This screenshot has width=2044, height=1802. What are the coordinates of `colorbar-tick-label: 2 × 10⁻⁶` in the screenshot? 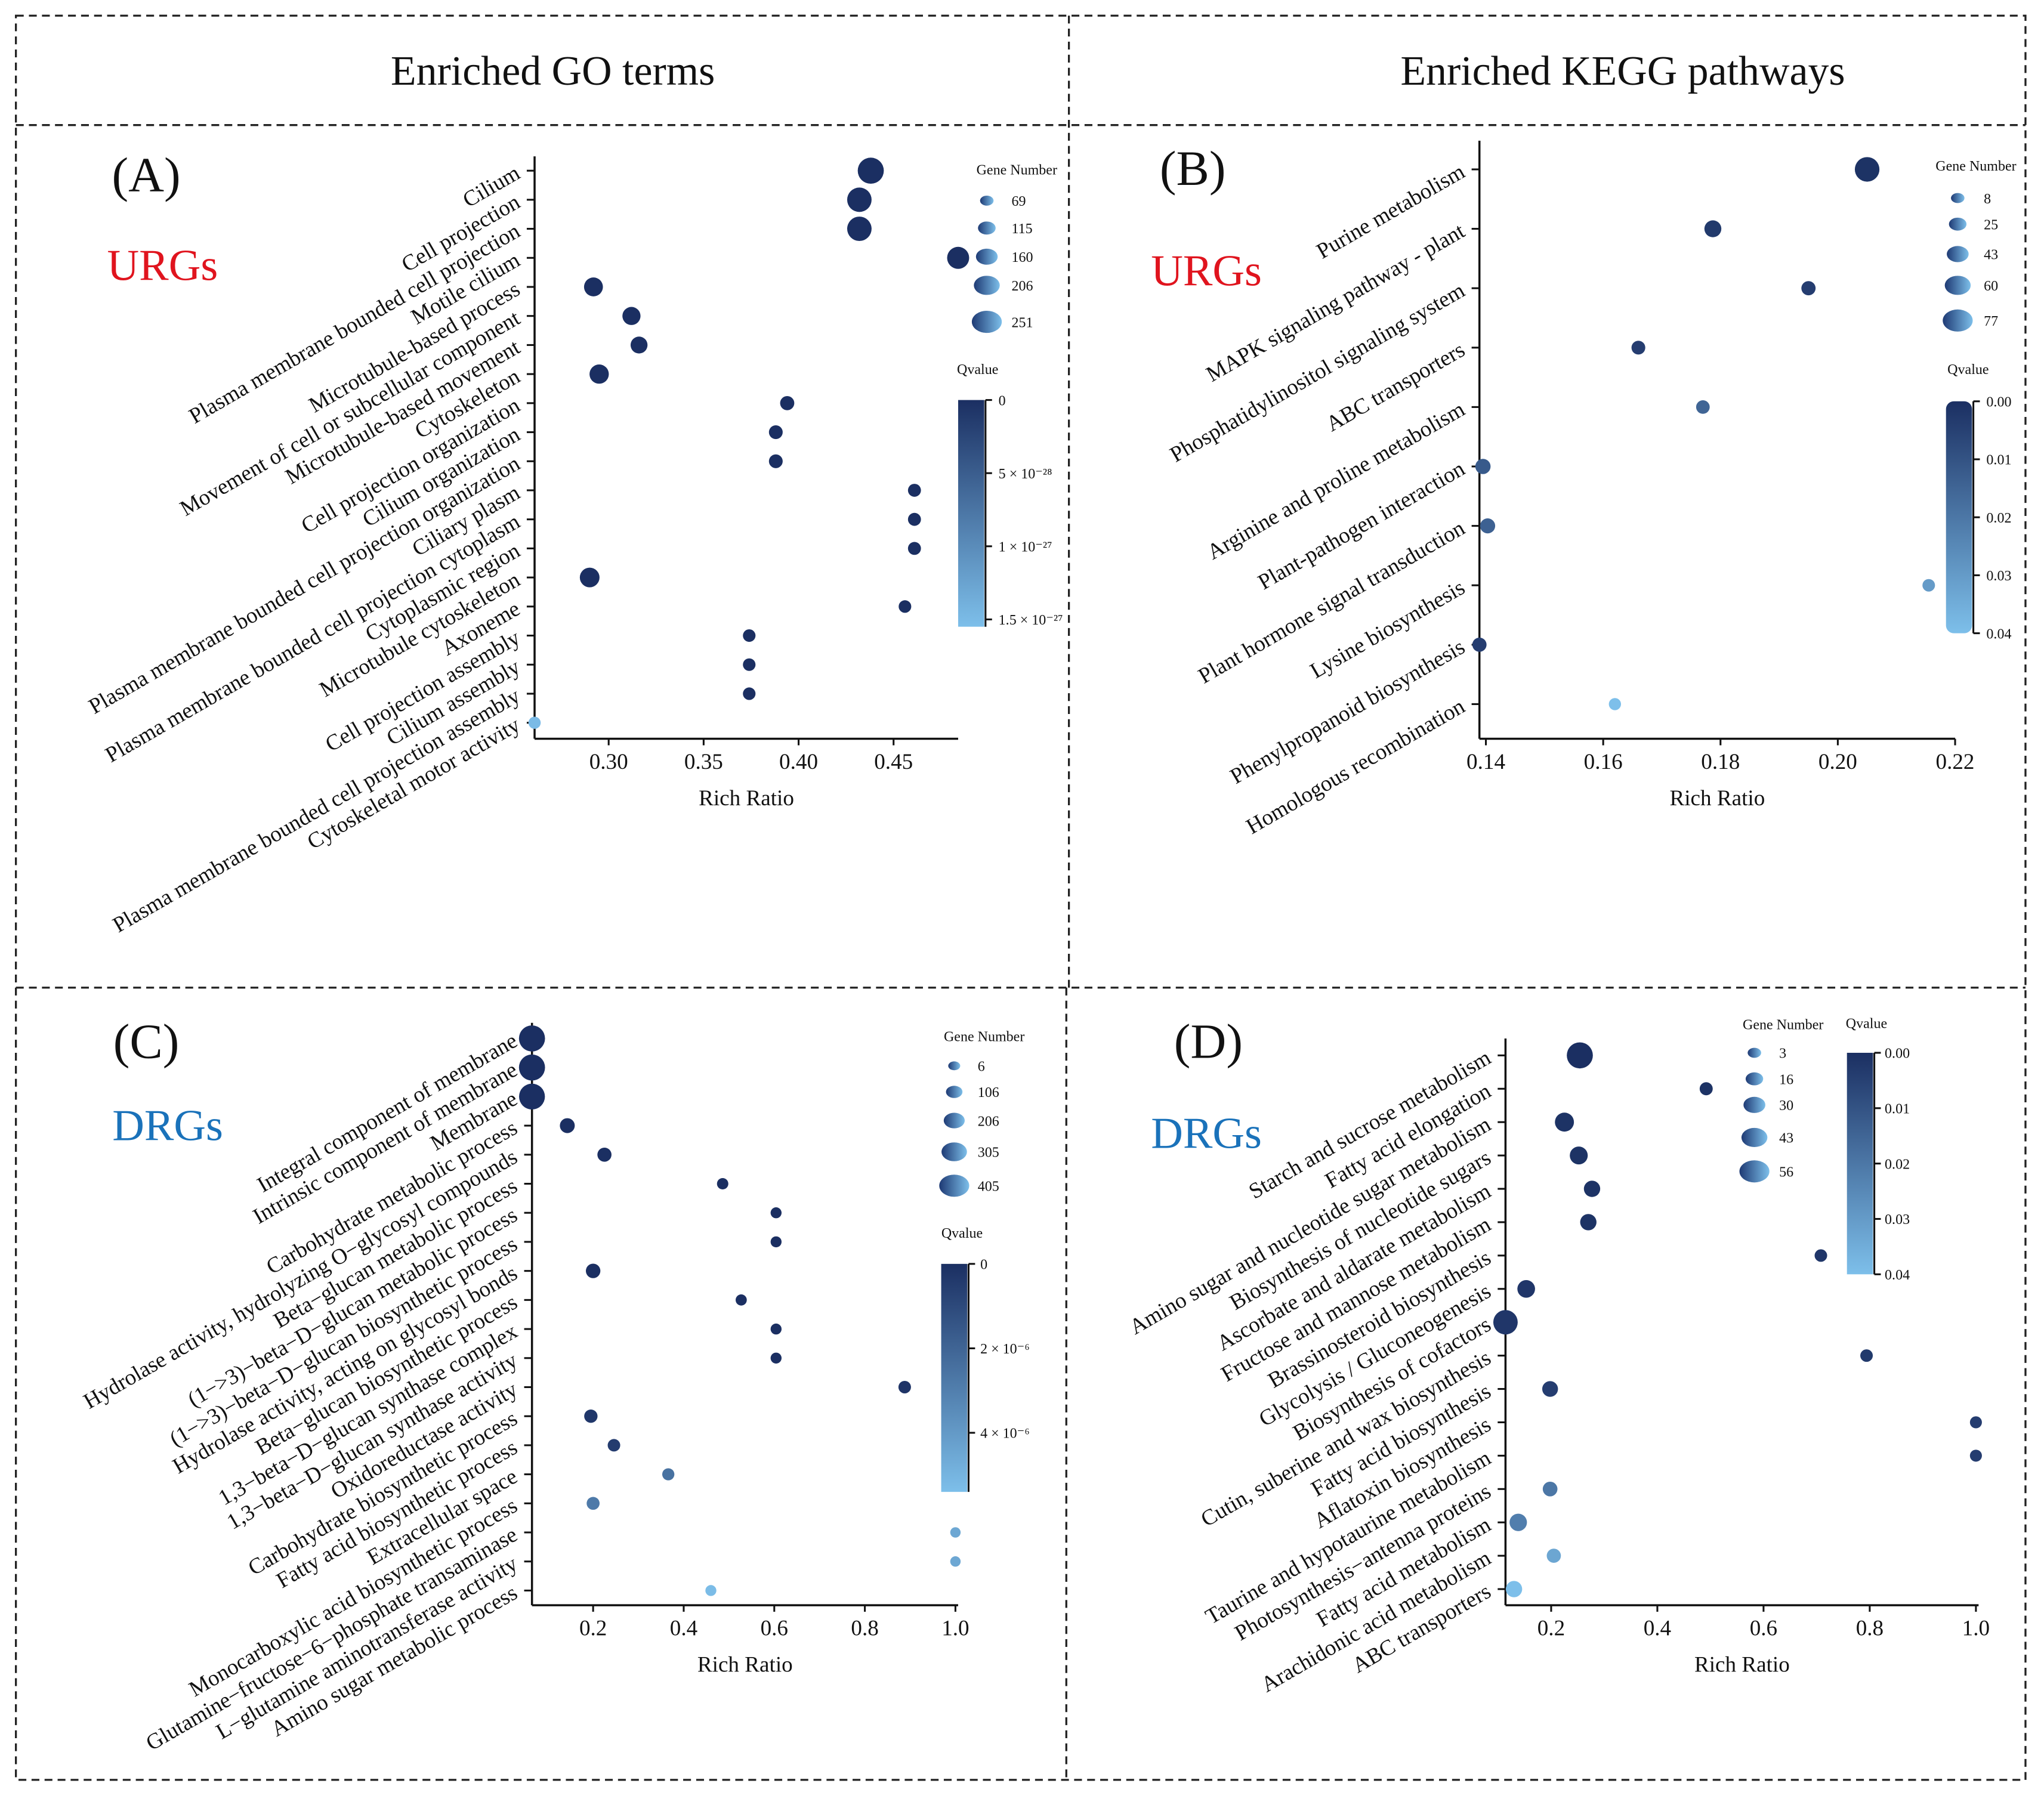 It's located at (1005, 1349).